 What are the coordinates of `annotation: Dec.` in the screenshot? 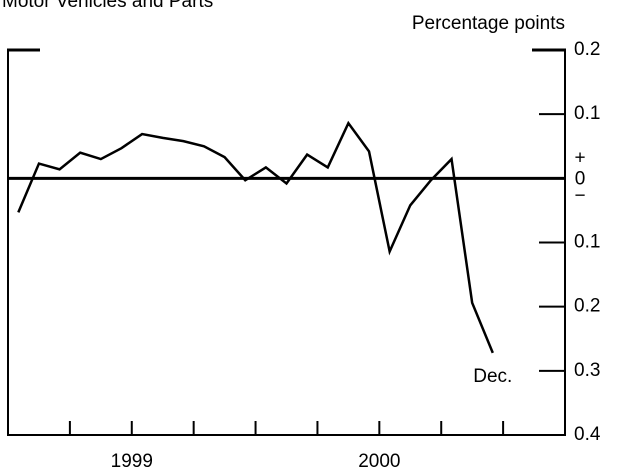 It's located at (492, 376).